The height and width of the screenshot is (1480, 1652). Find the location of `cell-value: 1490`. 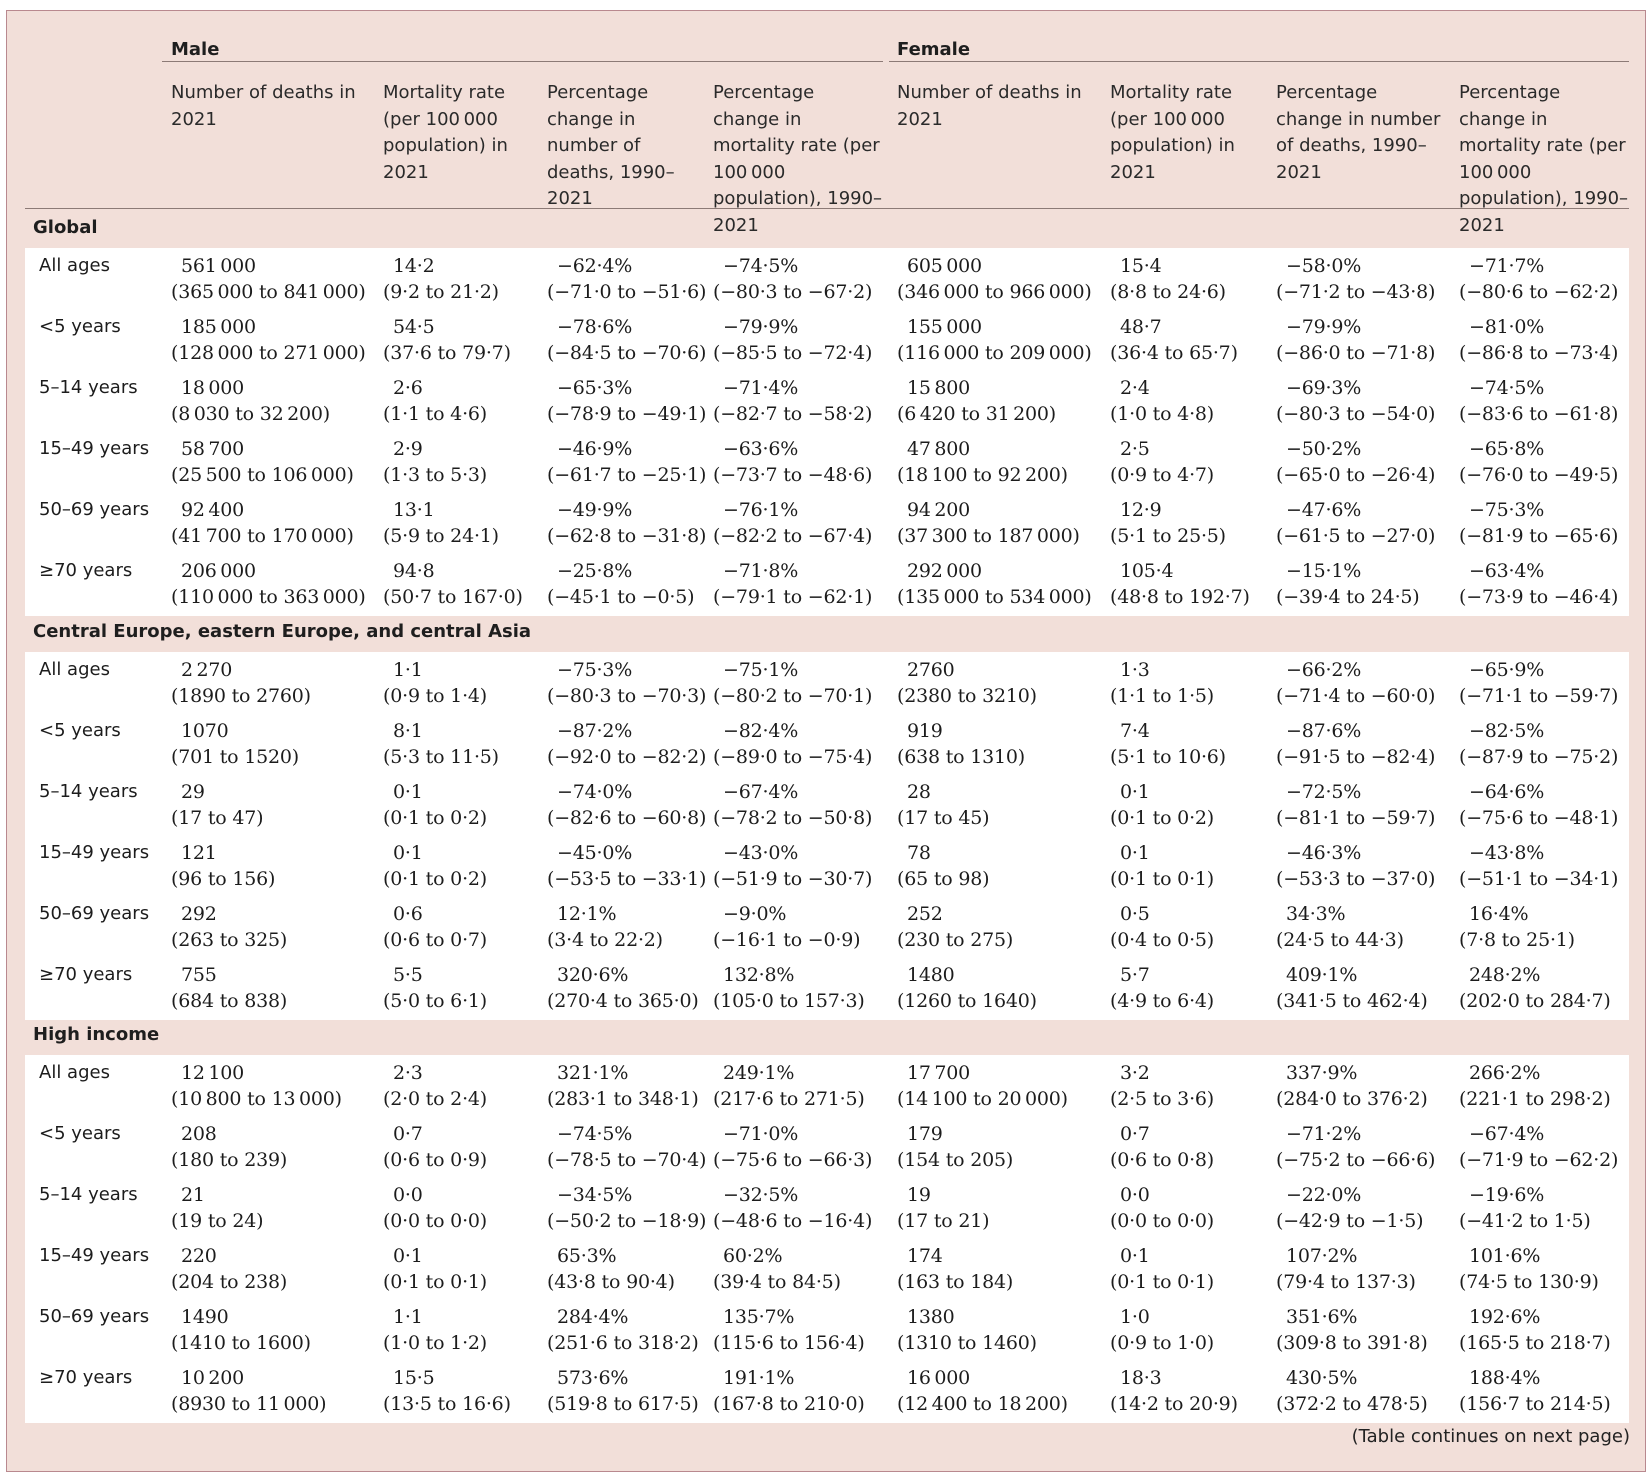

cell-value: 1490 is located at coordinates (205, 1317).